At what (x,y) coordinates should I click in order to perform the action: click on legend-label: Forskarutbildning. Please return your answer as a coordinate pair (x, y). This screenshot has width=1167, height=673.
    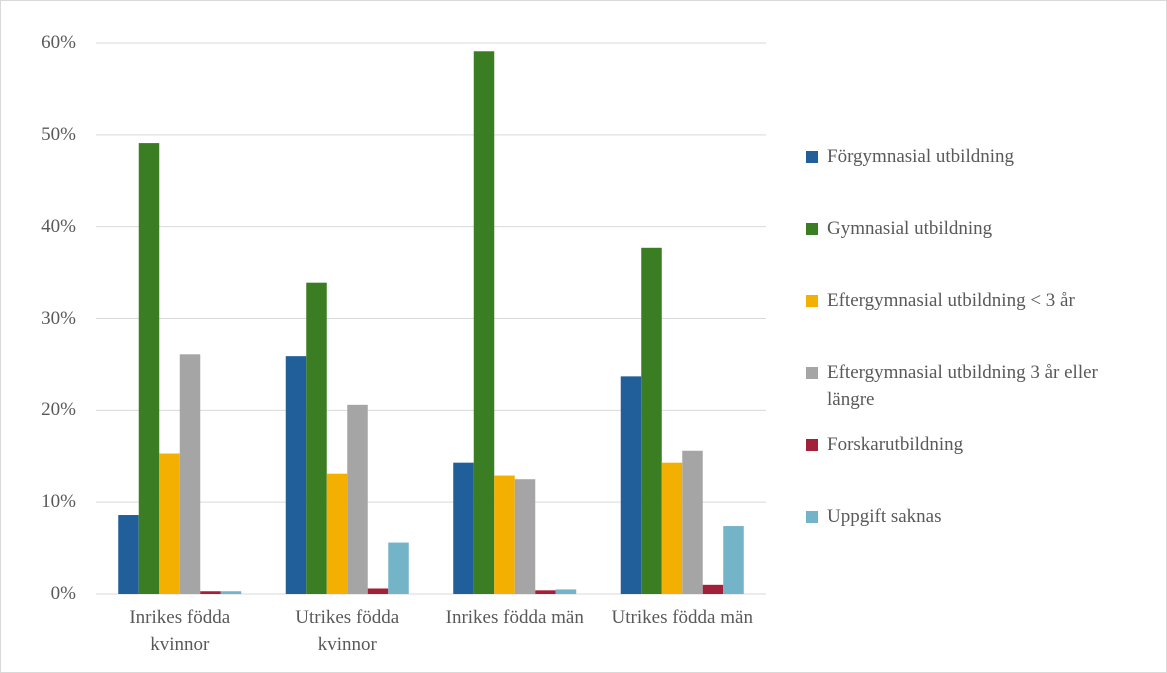
    Looking at the image, I should click on (895, 444).